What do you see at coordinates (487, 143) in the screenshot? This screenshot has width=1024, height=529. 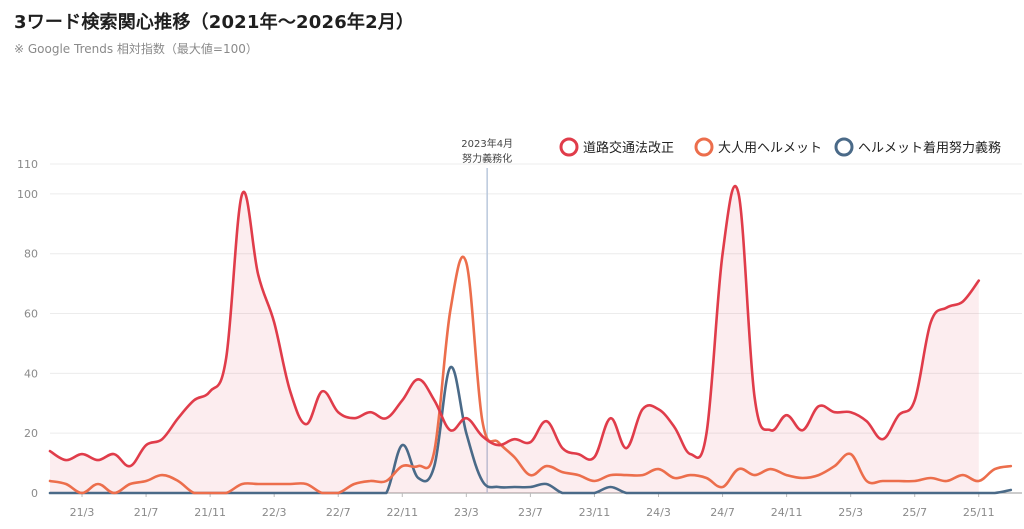 I see `annotation-label-line1: 2023年4月` at bounding box center [487, 143].